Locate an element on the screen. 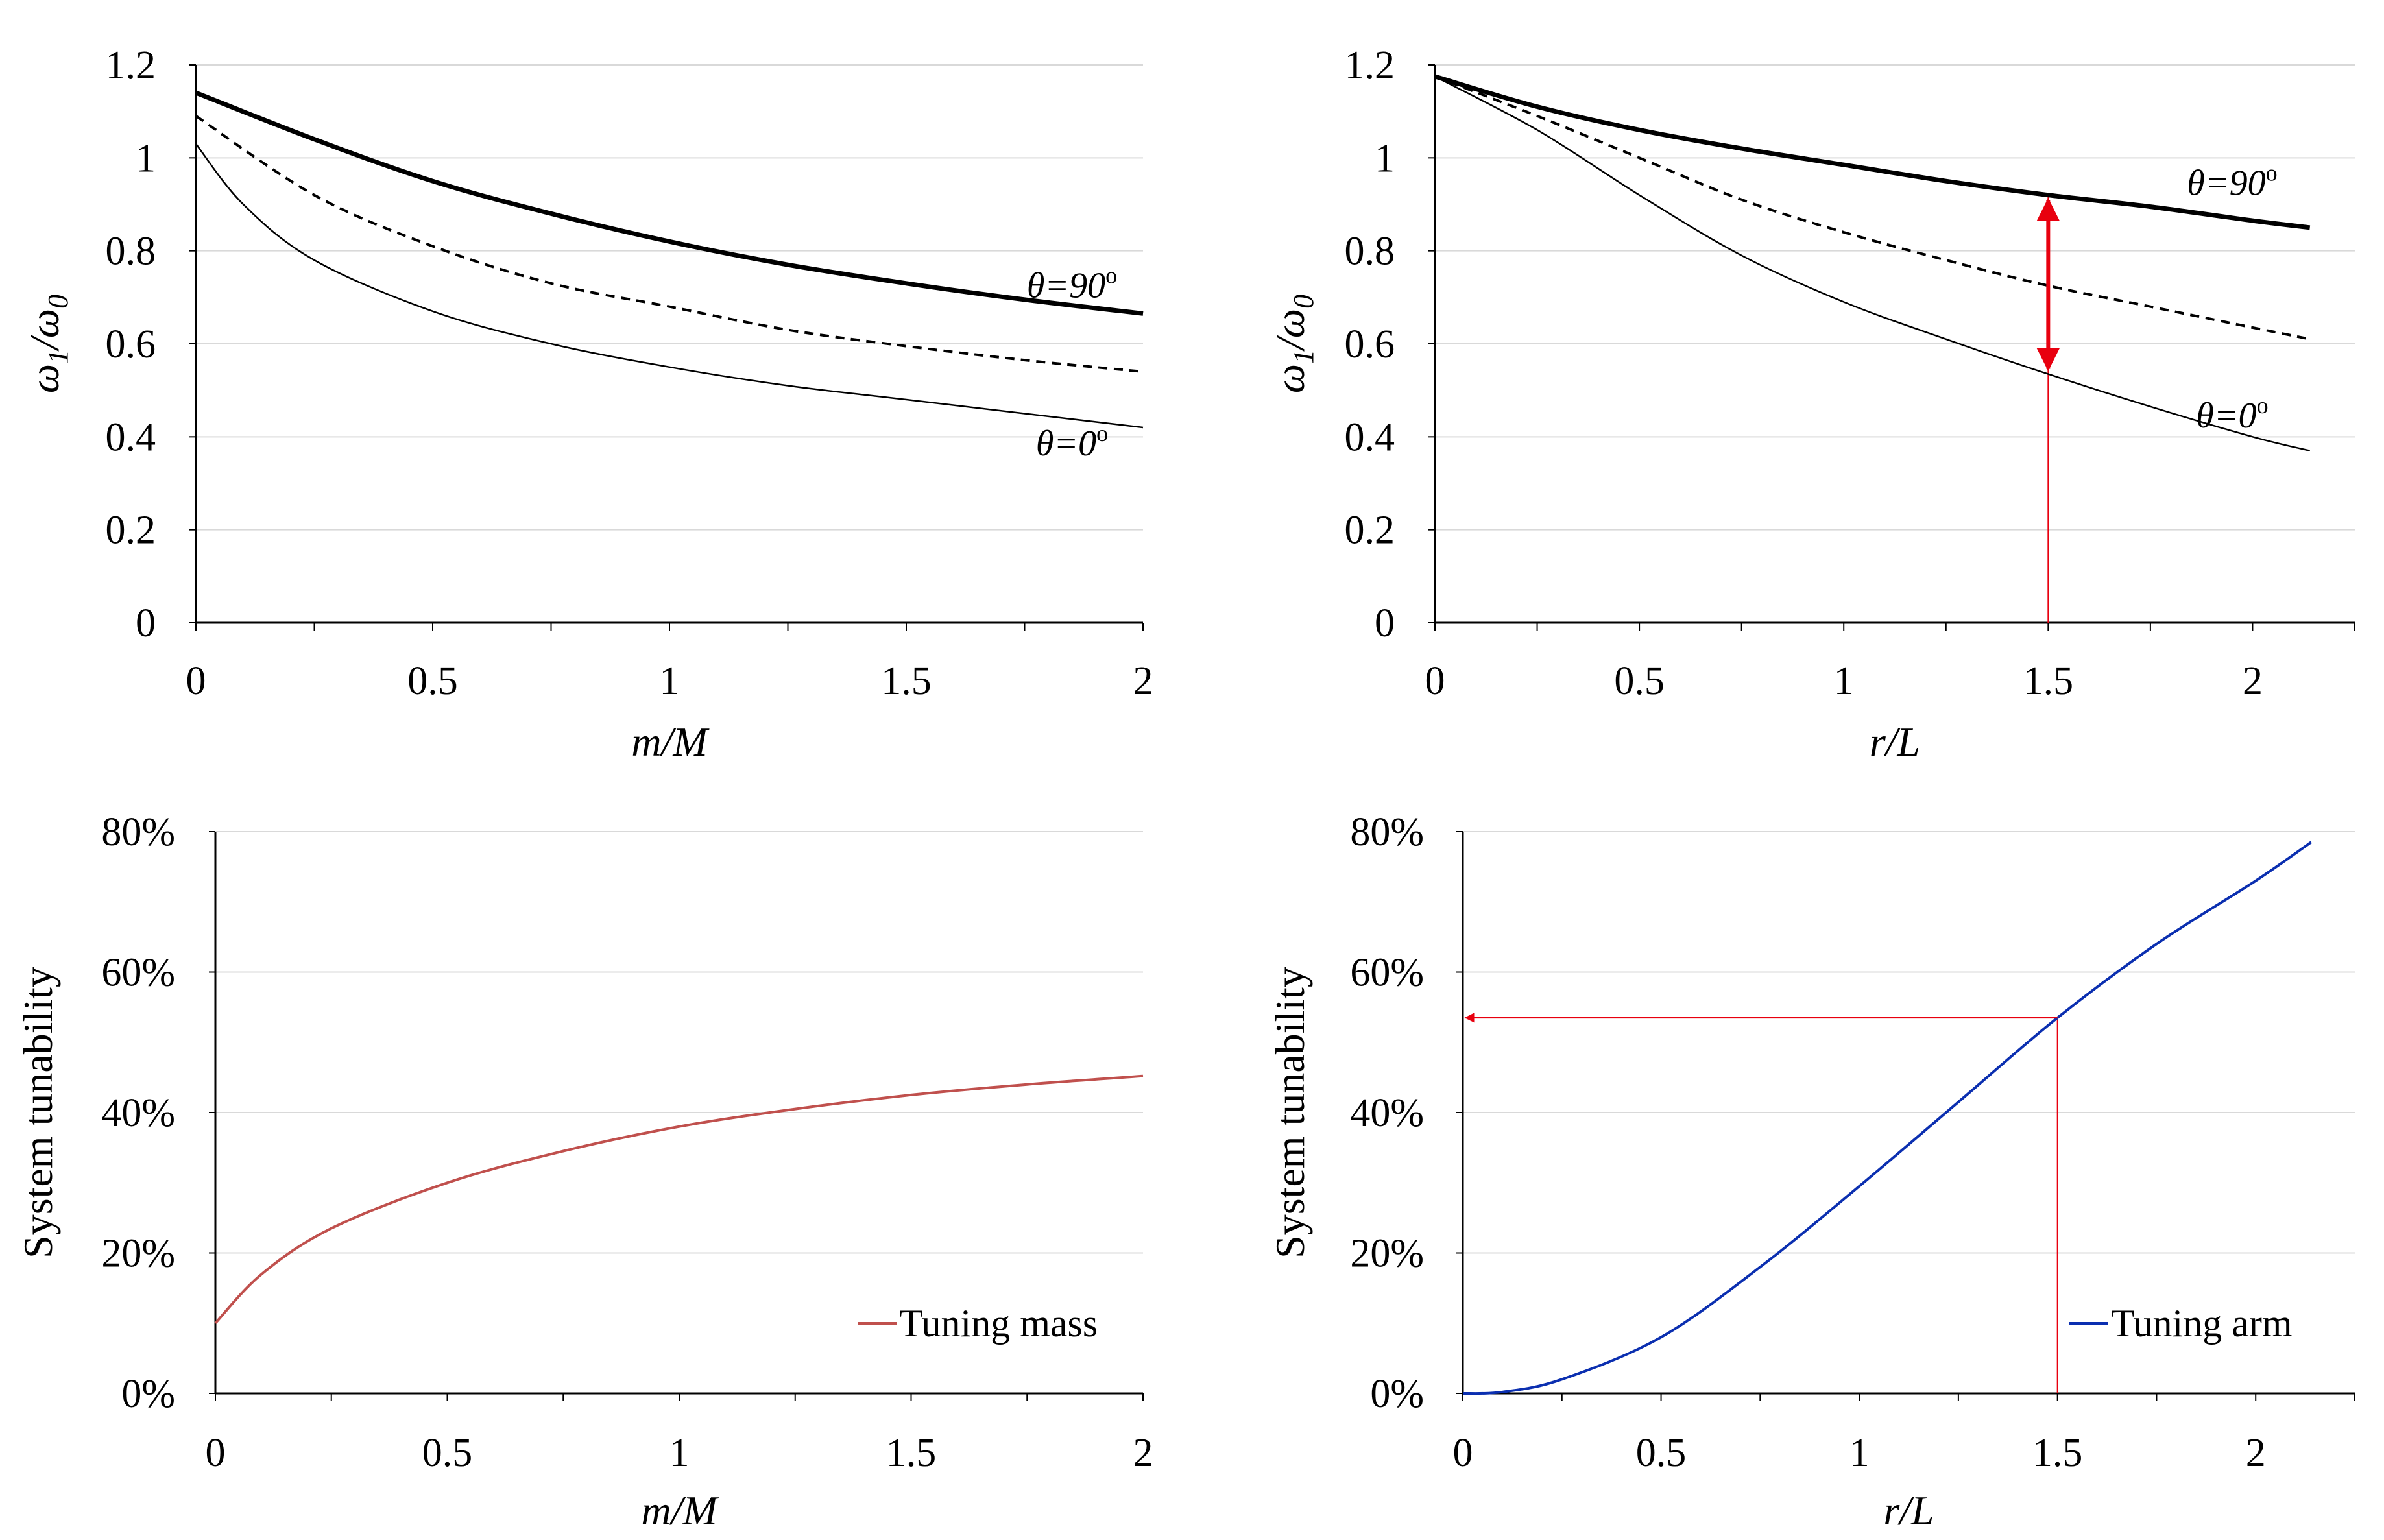  legend-label: Tuning mass is located at coordinates (998, 1323).